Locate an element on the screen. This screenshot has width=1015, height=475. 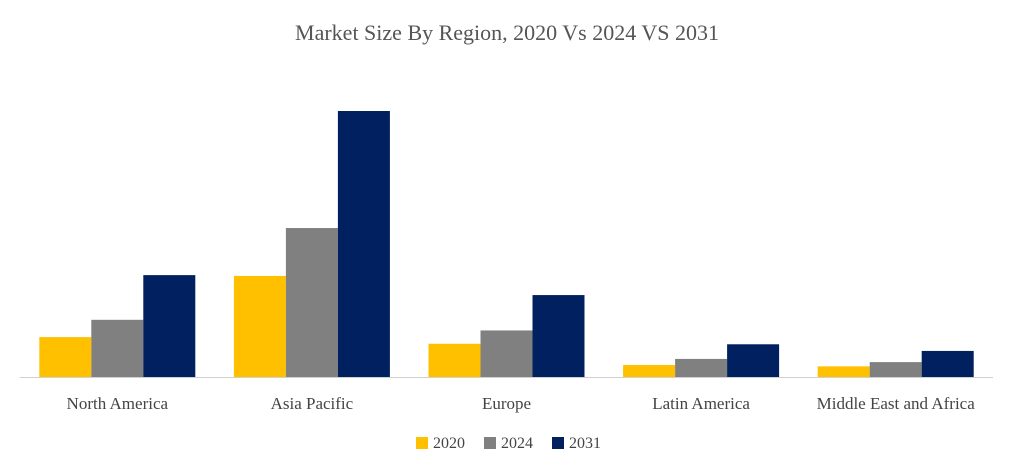
category-label: Europe is located at coordinates (506, 403).